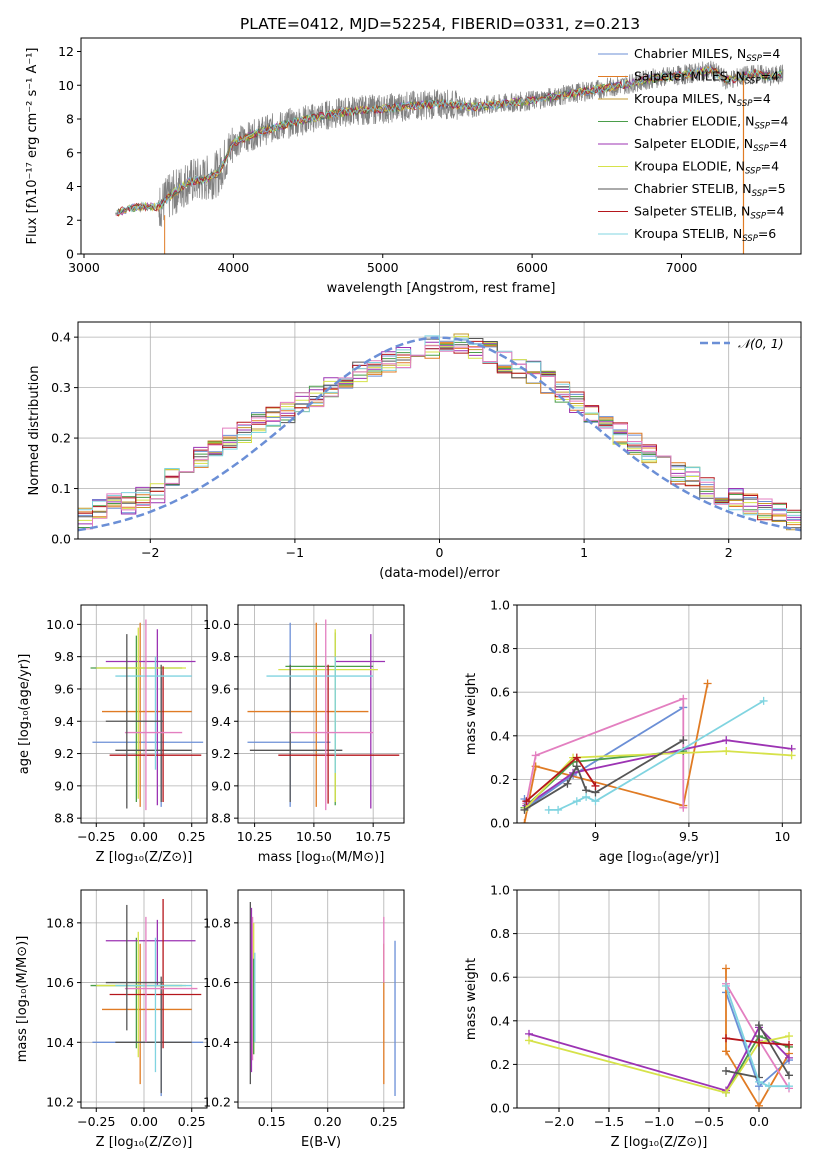  What do you see at coordinates (64, 818) in the screenshot?
I see `y-tick-label: 8.8` at bounding box center [64, 818].